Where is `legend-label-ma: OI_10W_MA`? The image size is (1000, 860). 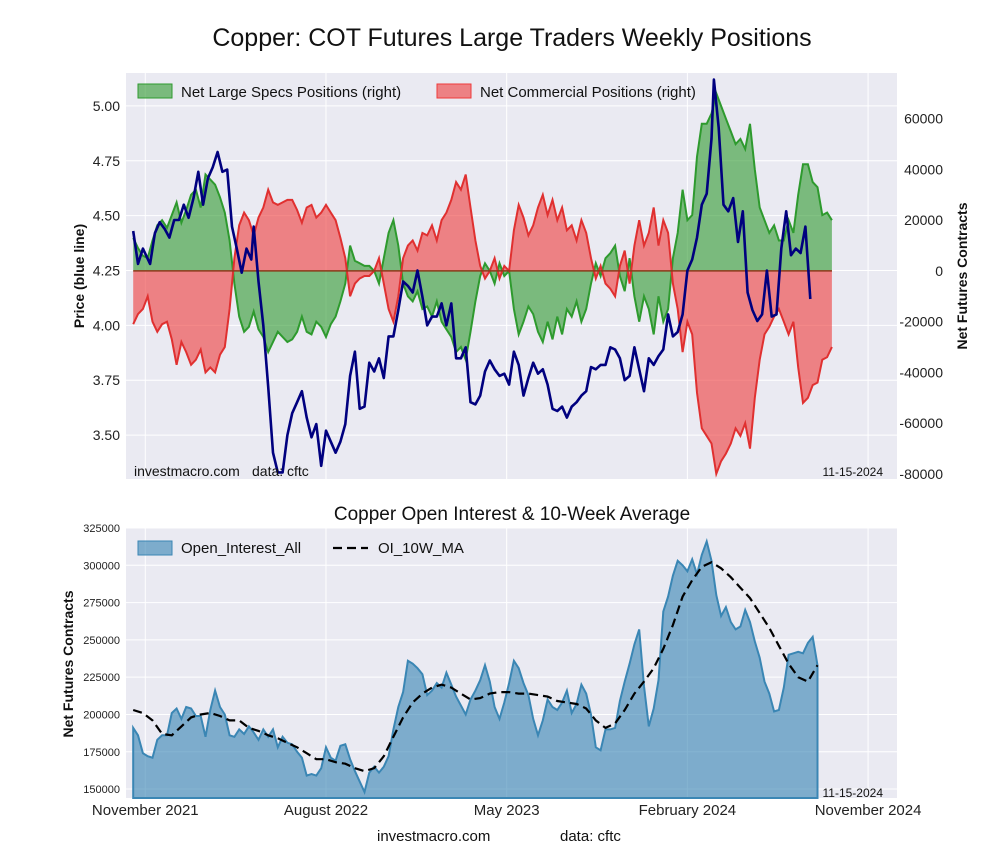
legend-label-ma: OI_10W_MA is located at coordinates (421, 548).